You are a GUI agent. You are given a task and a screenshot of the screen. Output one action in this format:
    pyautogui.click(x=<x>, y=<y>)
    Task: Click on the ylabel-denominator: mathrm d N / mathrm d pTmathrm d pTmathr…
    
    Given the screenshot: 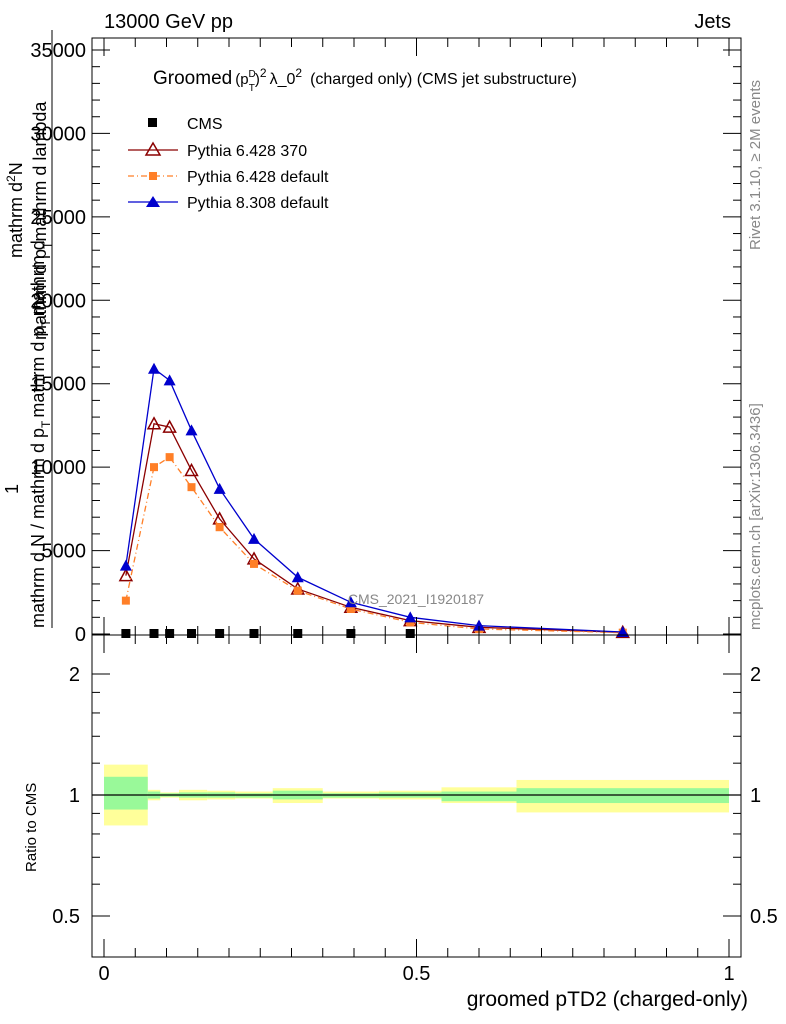 What is the action you would take?
    pyautogui.click(x=40, y=434)
    